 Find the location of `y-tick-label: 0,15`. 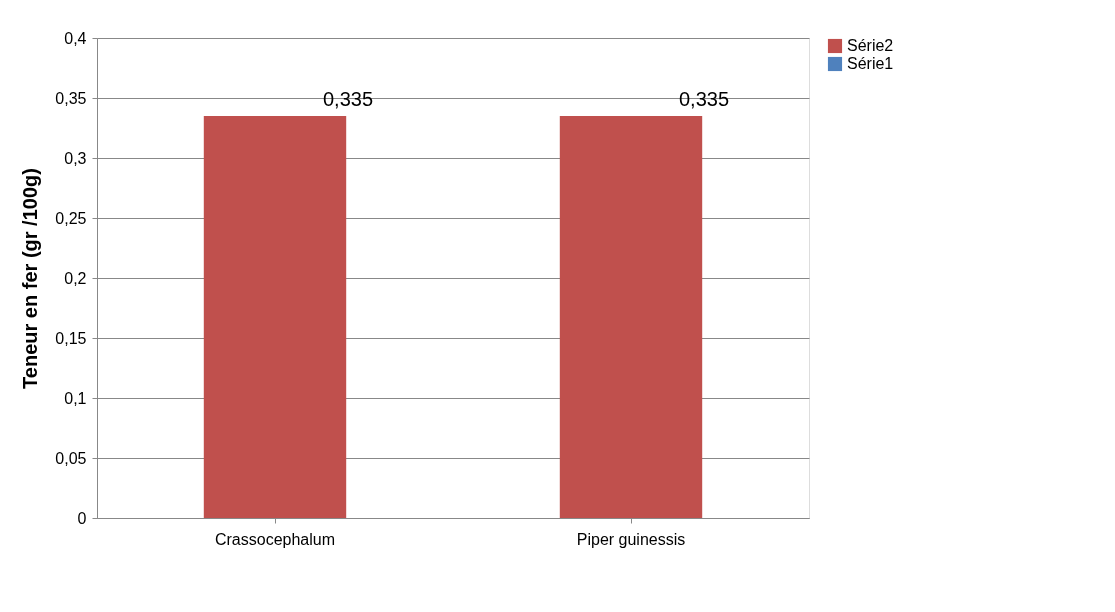

y-tick-label: 0,15 is located at coordinates (71, 338).